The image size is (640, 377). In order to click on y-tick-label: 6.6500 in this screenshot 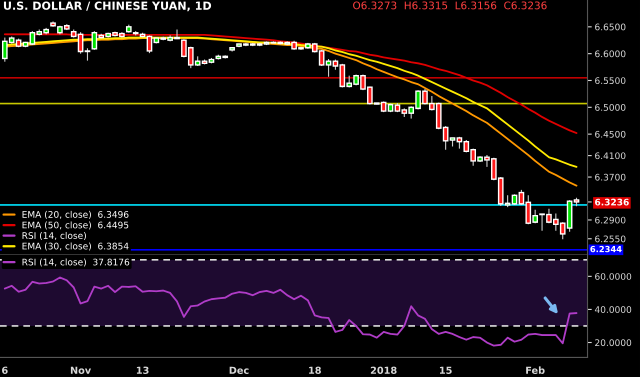, I will do `click(610, 27)`.